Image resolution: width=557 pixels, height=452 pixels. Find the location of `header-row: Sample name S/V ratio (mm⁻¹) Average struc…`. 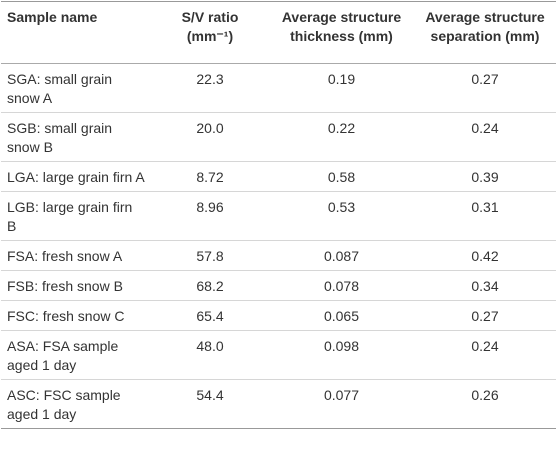

header-row: Sample name S/V ratio (mm⁻¹) Average struc… is located at coordinates (278, 32).